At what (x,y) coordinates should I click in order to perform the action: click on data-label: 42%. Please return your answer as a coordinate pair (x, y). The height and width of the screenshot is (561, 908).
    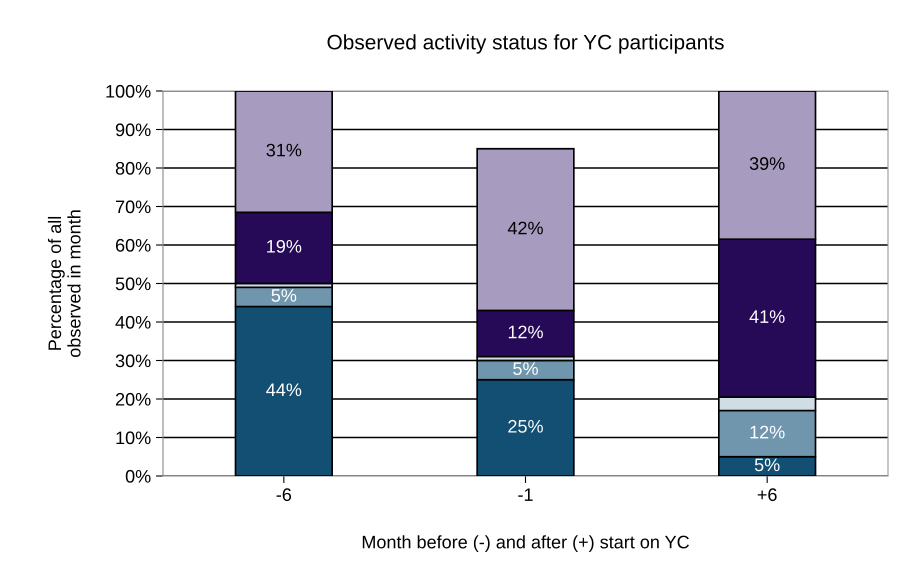
    Looking at the image, I should click on (525, 228).